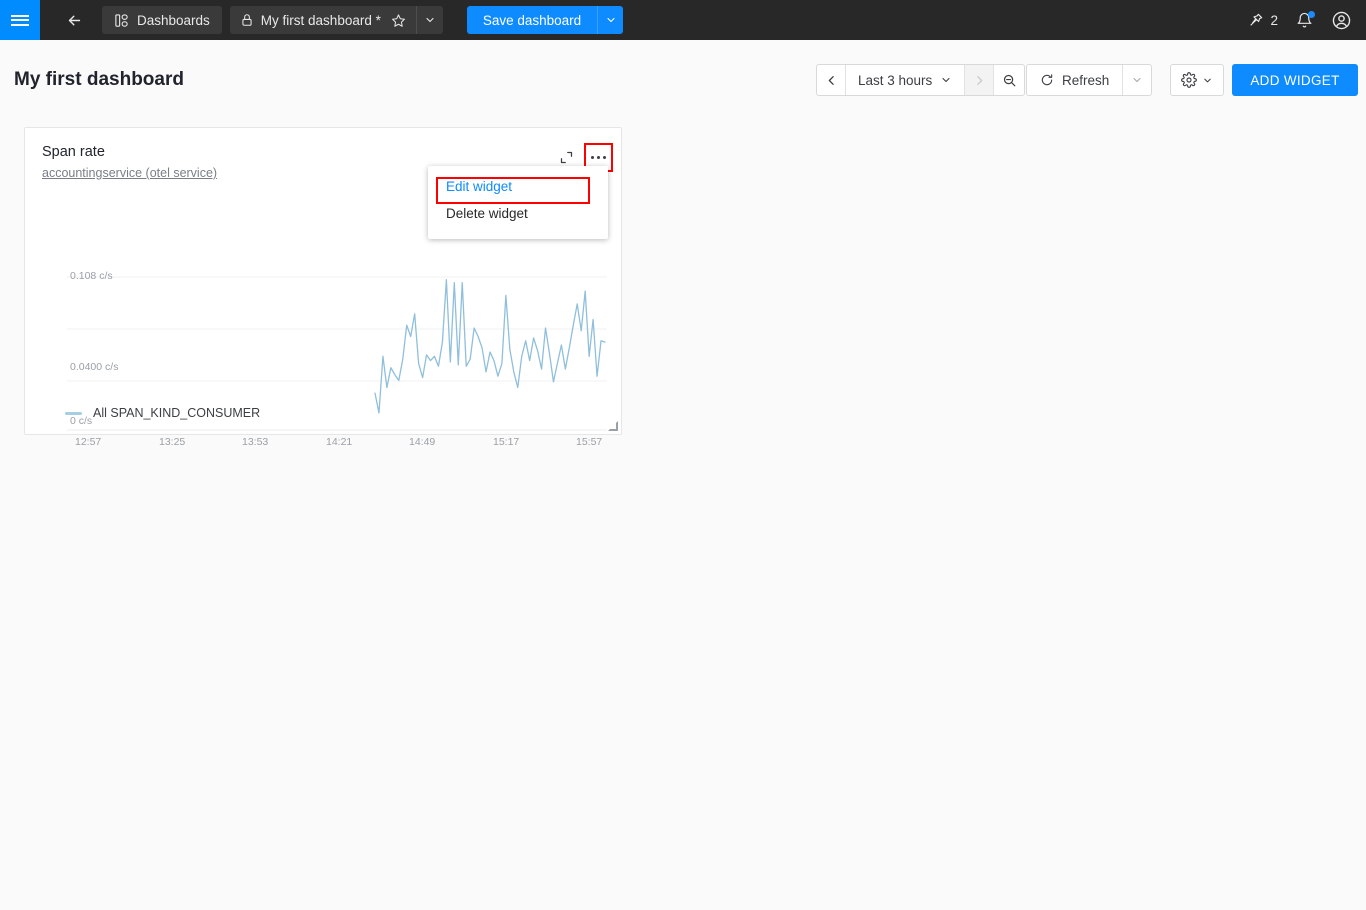 Image resolution: width=1366 pixels, height=910 pixels. Describe the element at coordinates (173, 20) in the screenshot. I see `nav-dashboards-label: Dashboards` at that location.